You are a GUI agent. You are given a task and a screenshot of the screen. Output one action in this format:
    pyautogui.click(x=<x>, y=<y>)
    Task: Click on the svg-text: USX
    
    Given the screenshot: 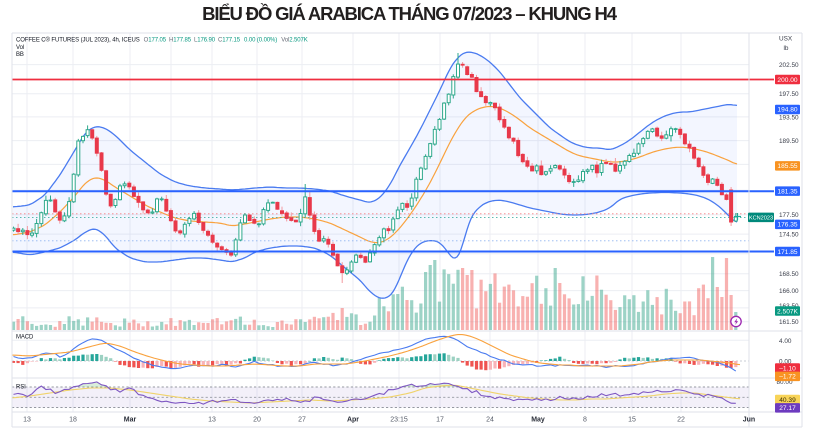 What is the action you would take?
    pyautogui.click(x=786, y=39)
    